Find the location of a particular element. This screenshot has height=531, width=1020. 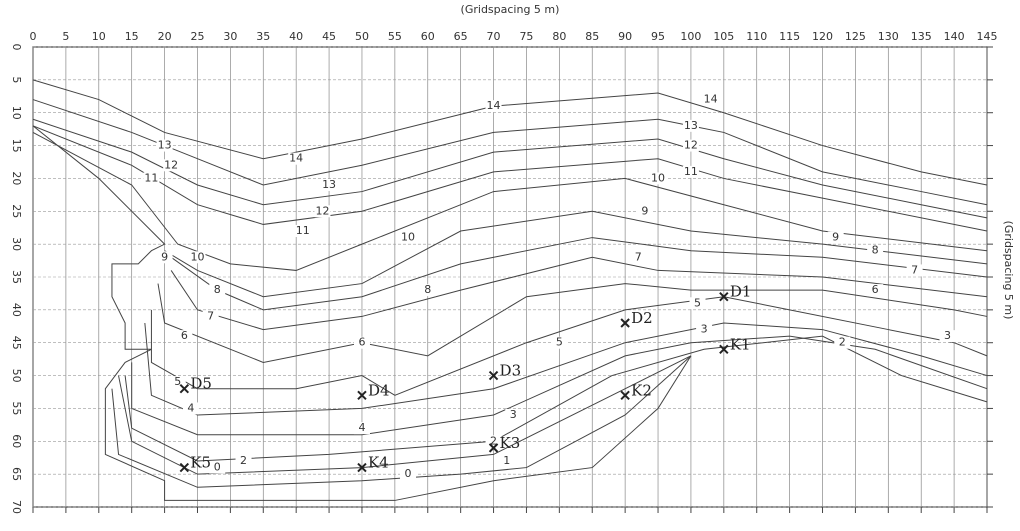

x-tick-label: 105 is located at coordinates (723, 36).